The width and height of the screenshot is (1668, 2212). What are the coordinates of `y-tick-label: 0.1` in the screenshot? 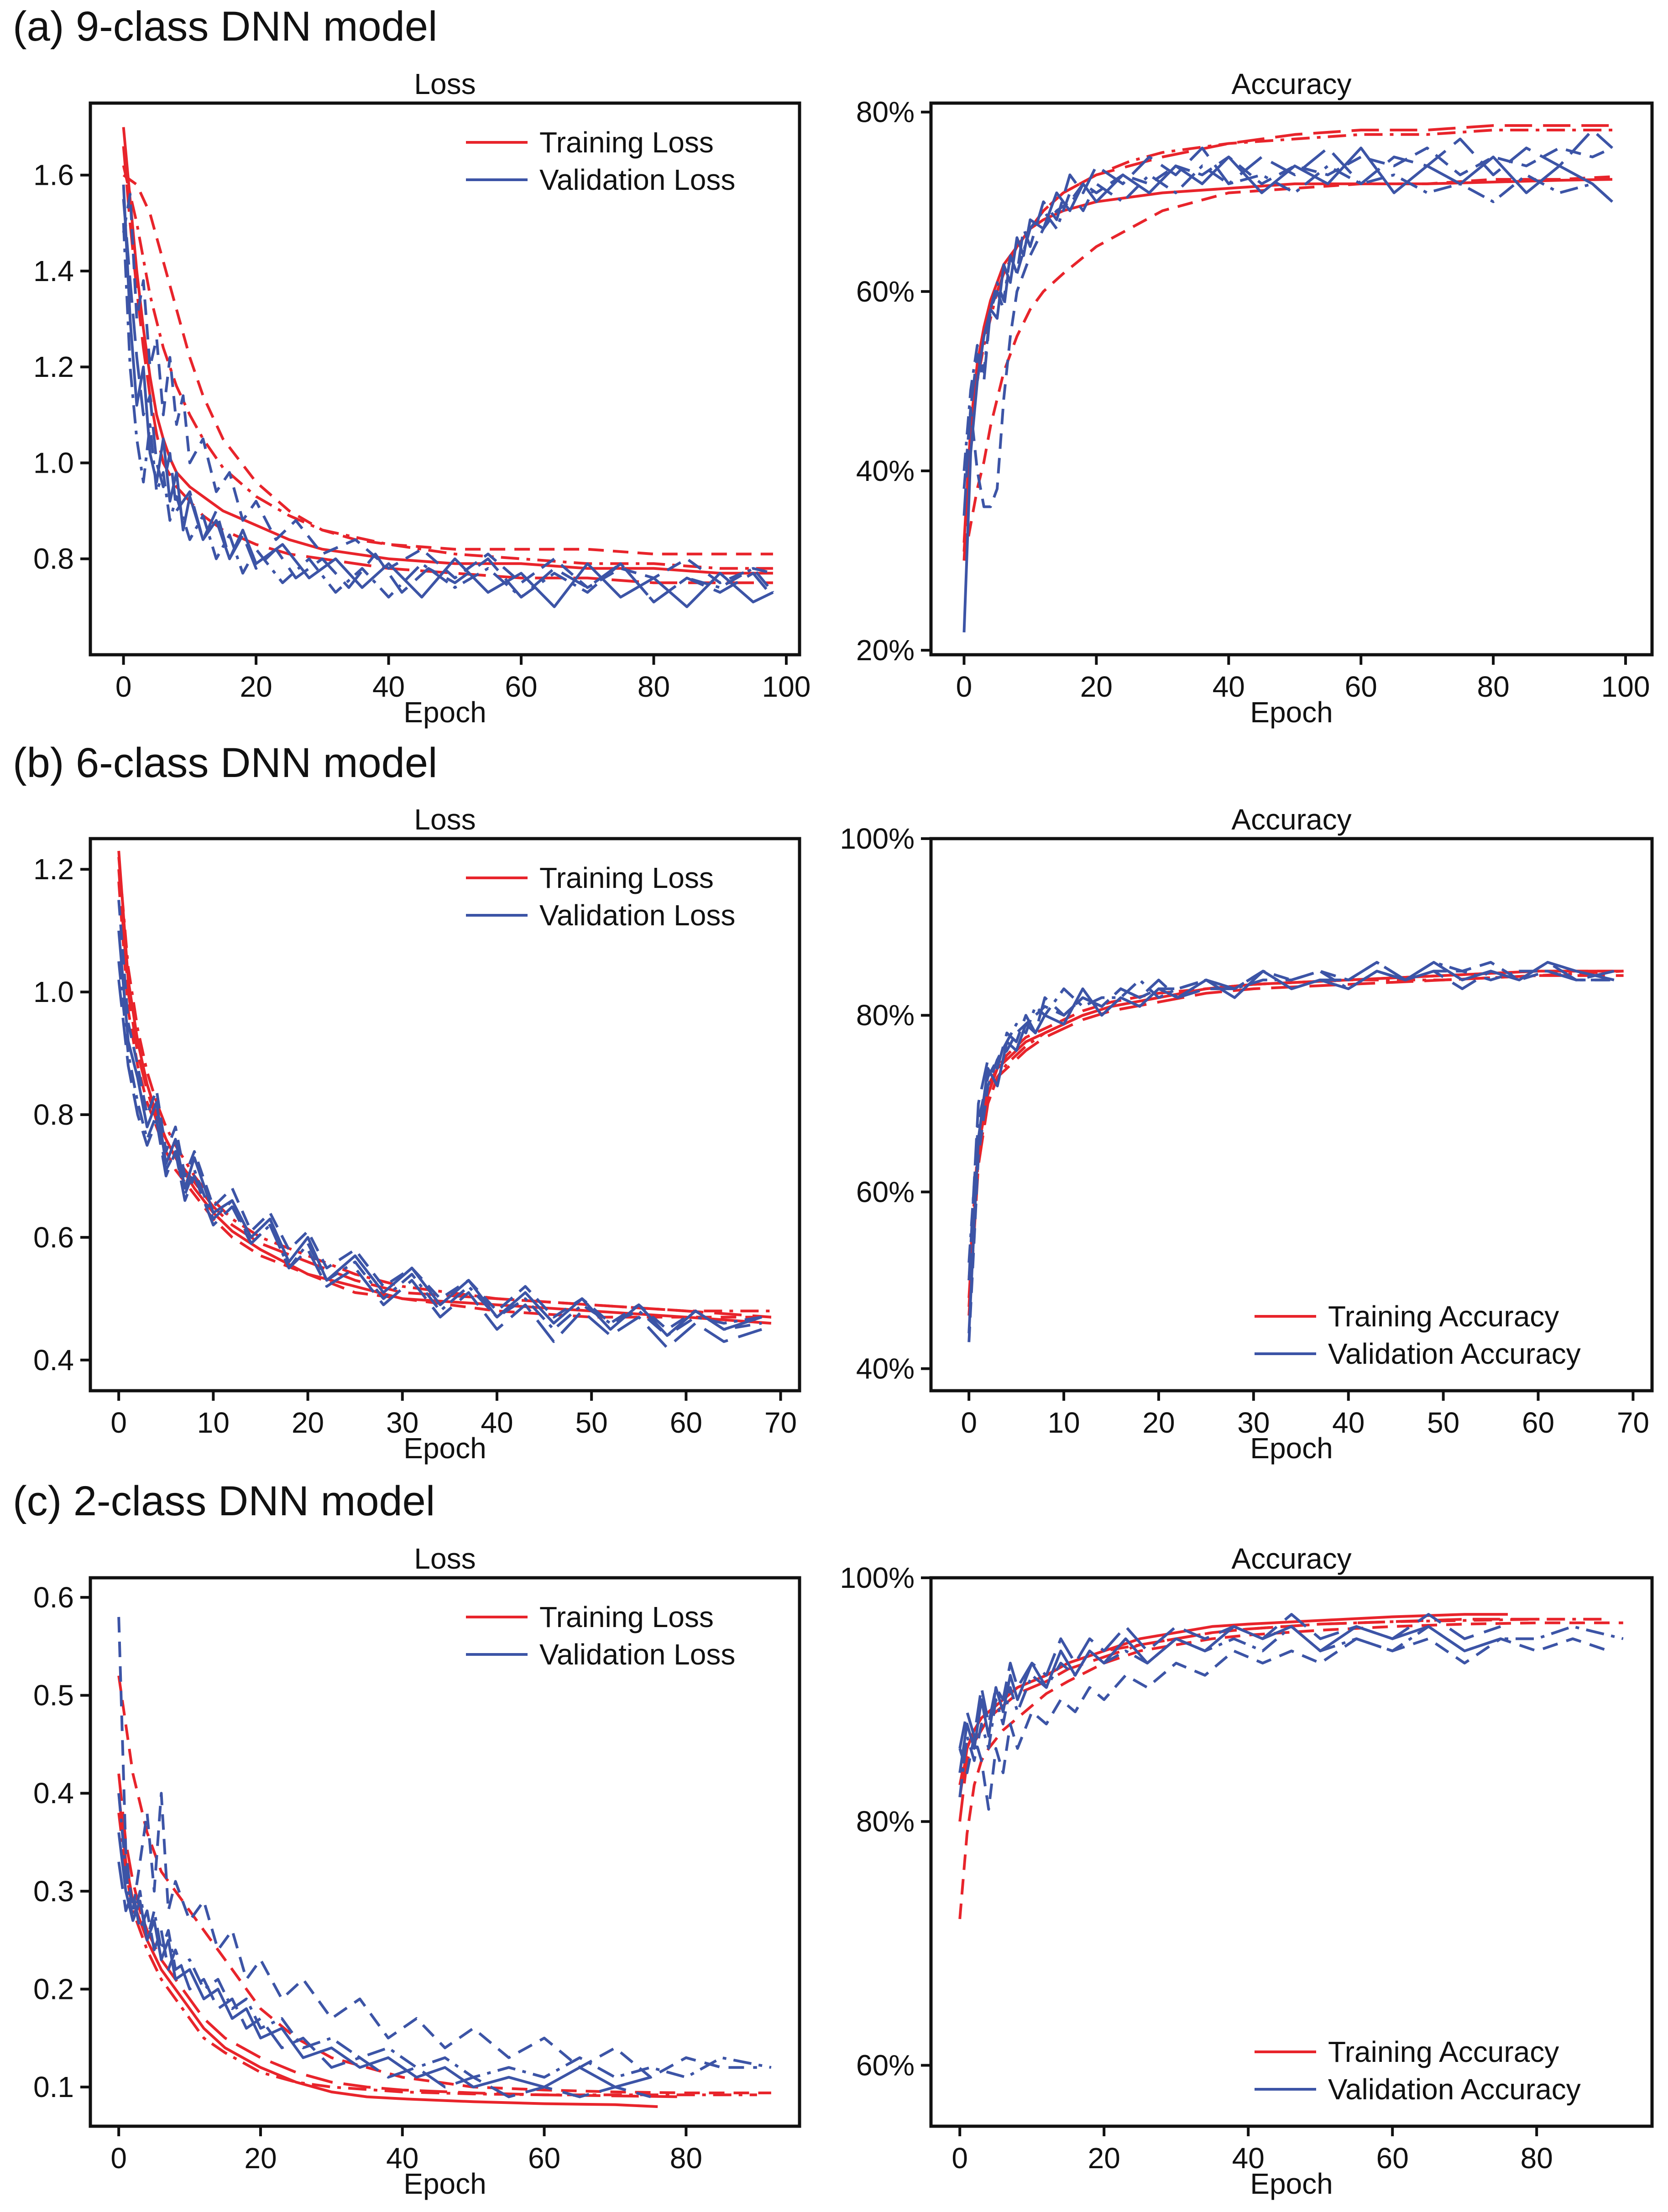 It's located at (53, 2087).